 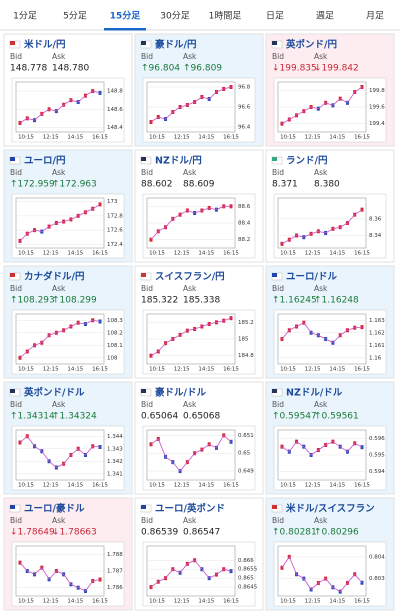 I want to click on y-tick-label: 0.8655, so click(x=248, y=570).